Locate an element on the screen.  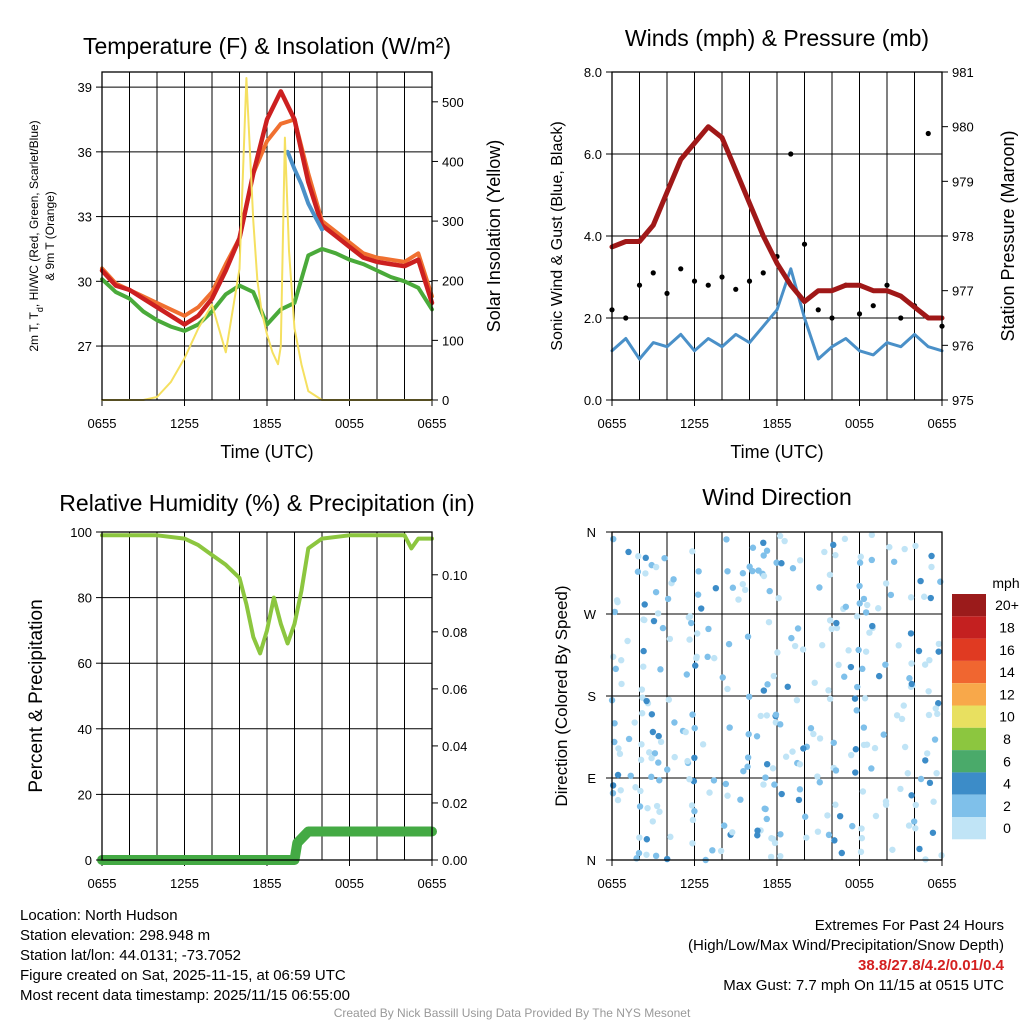
legend-label: 4 is located at coordinates (1007, 784).